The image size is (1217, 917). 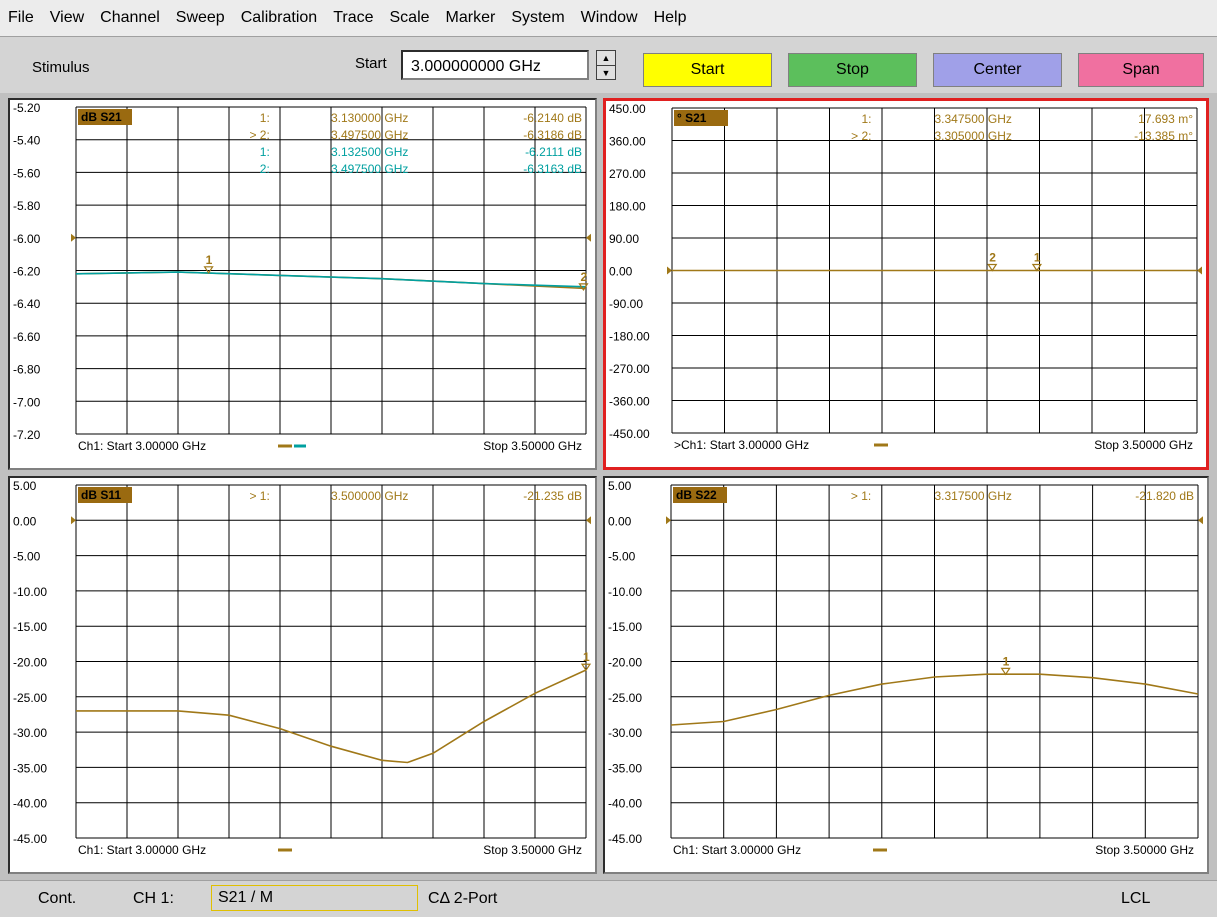 What do you see at coordinates (67, 17) in the screenshot?
I see `menu-view: View` at bounding box center [67, 17].